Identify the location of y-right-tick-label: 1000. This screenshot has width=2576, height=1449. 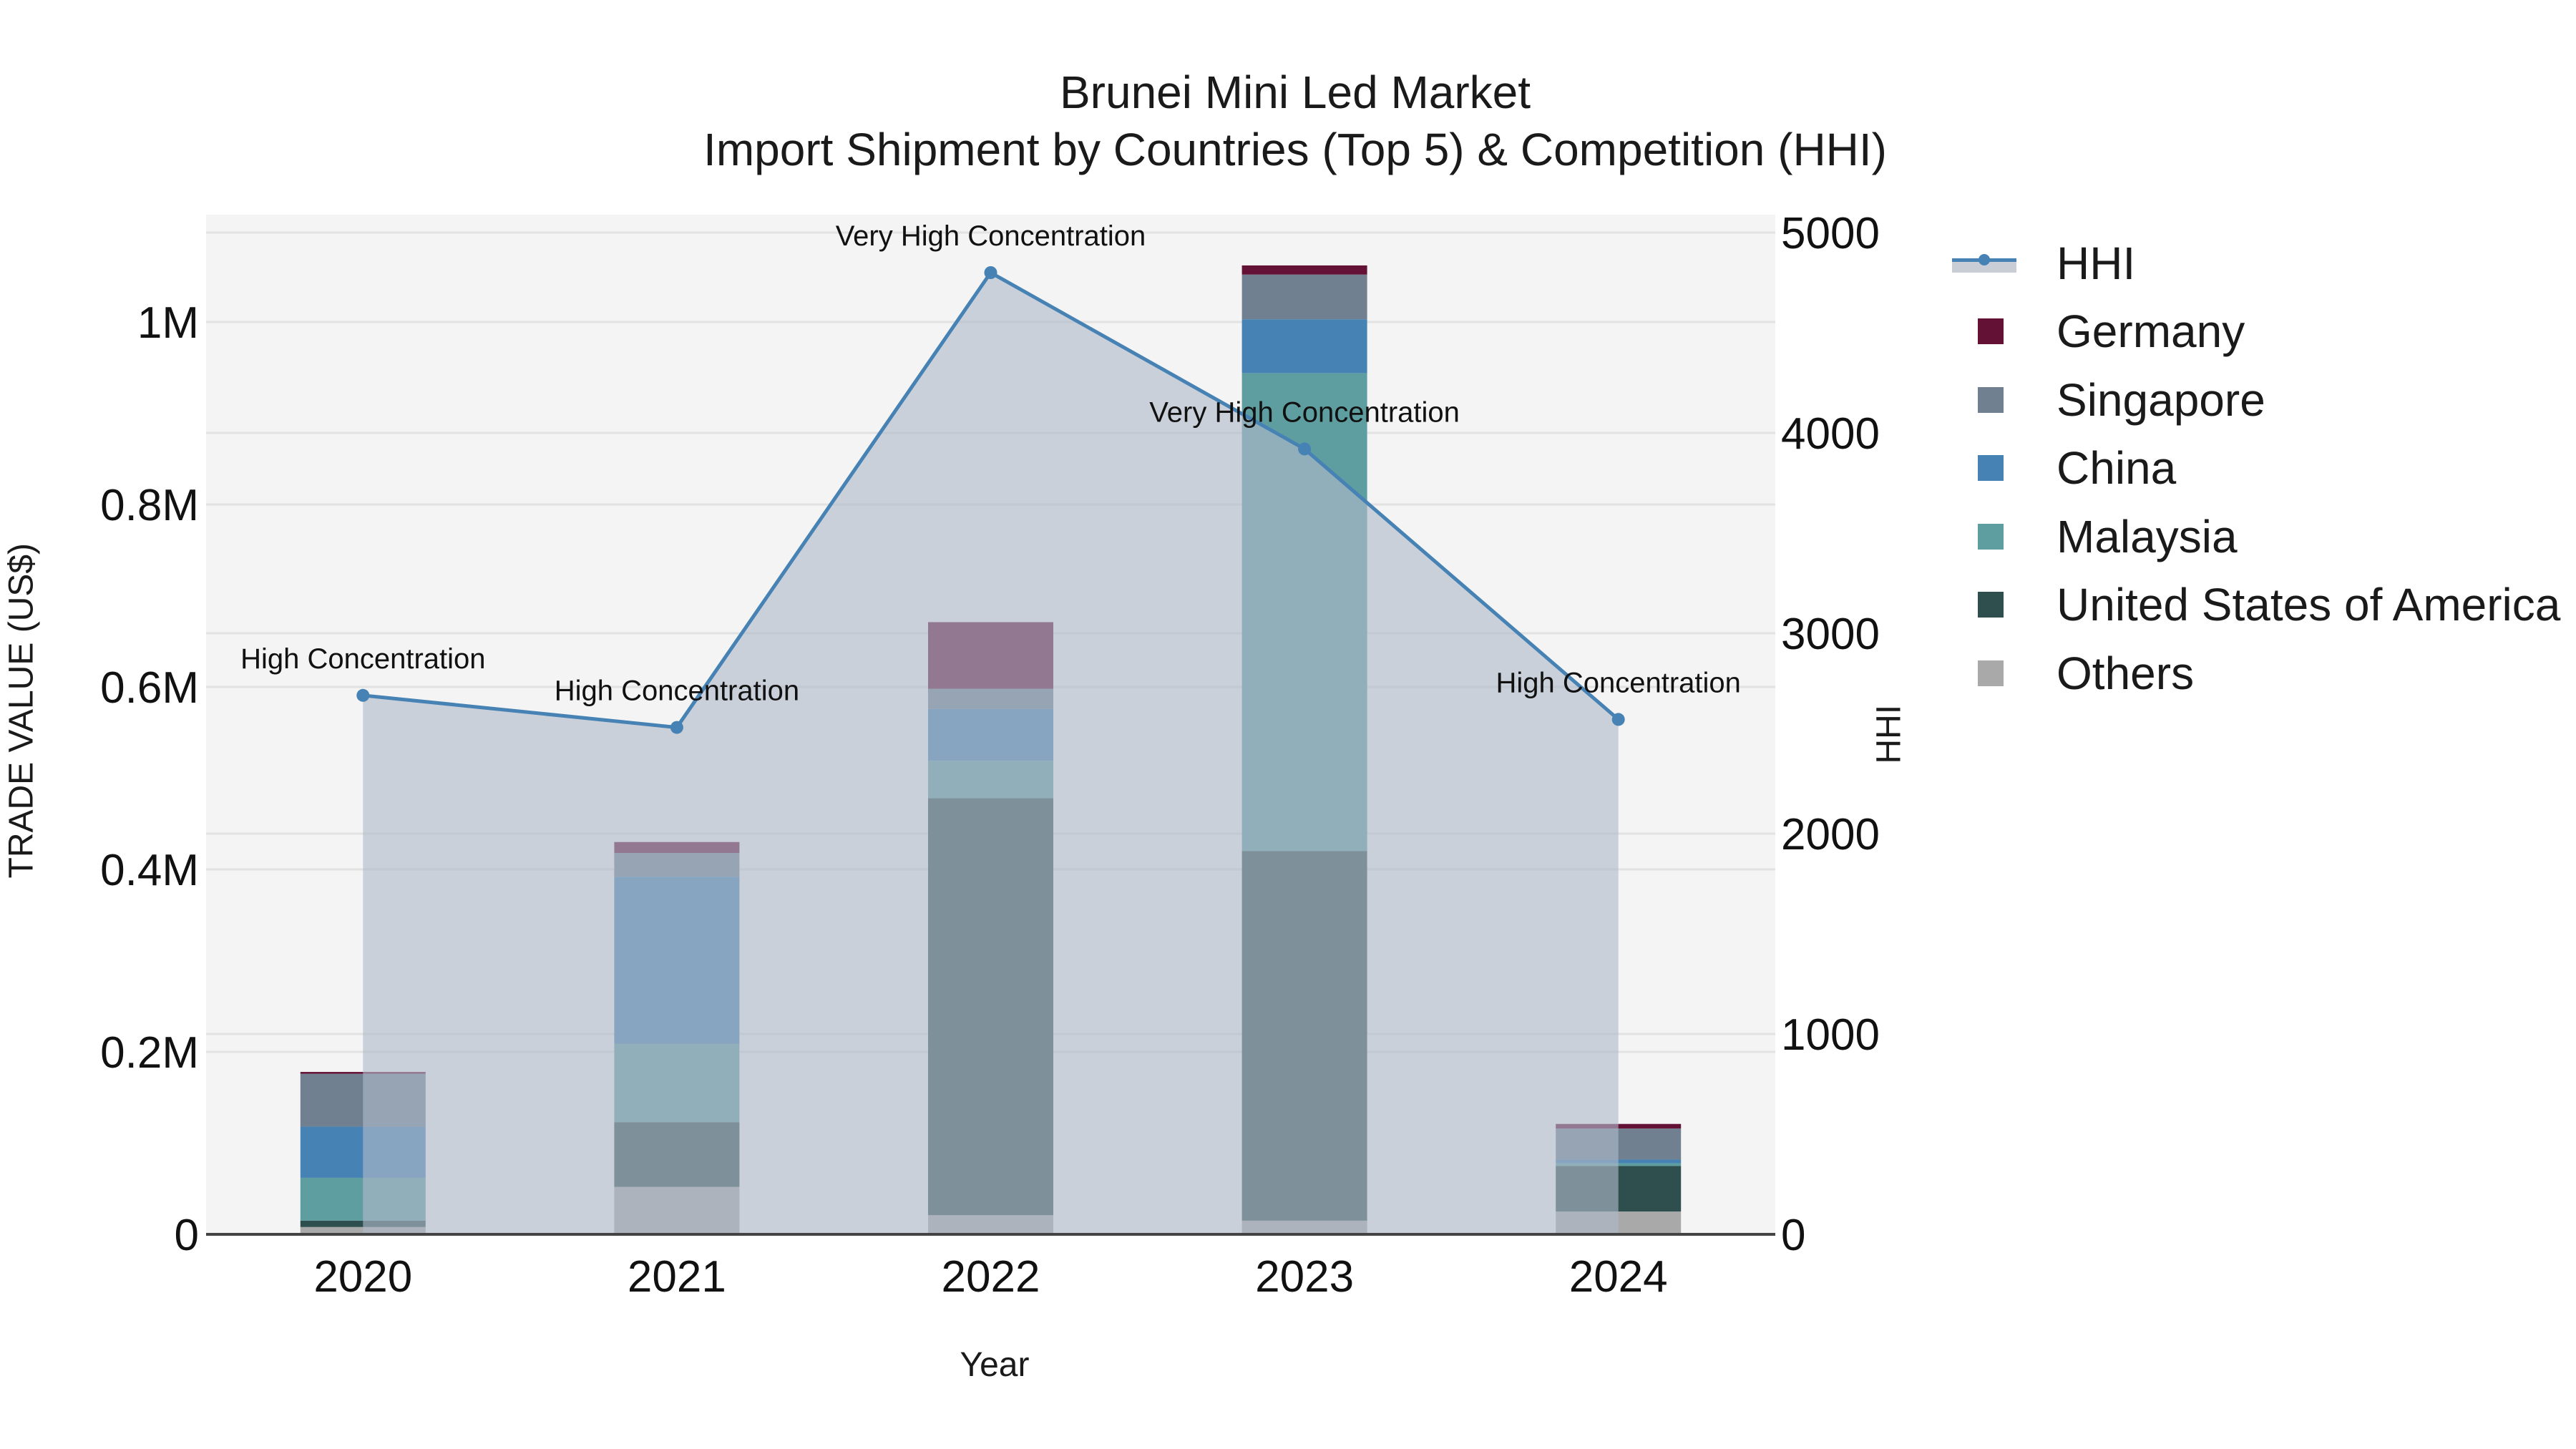
(1830, 1035).